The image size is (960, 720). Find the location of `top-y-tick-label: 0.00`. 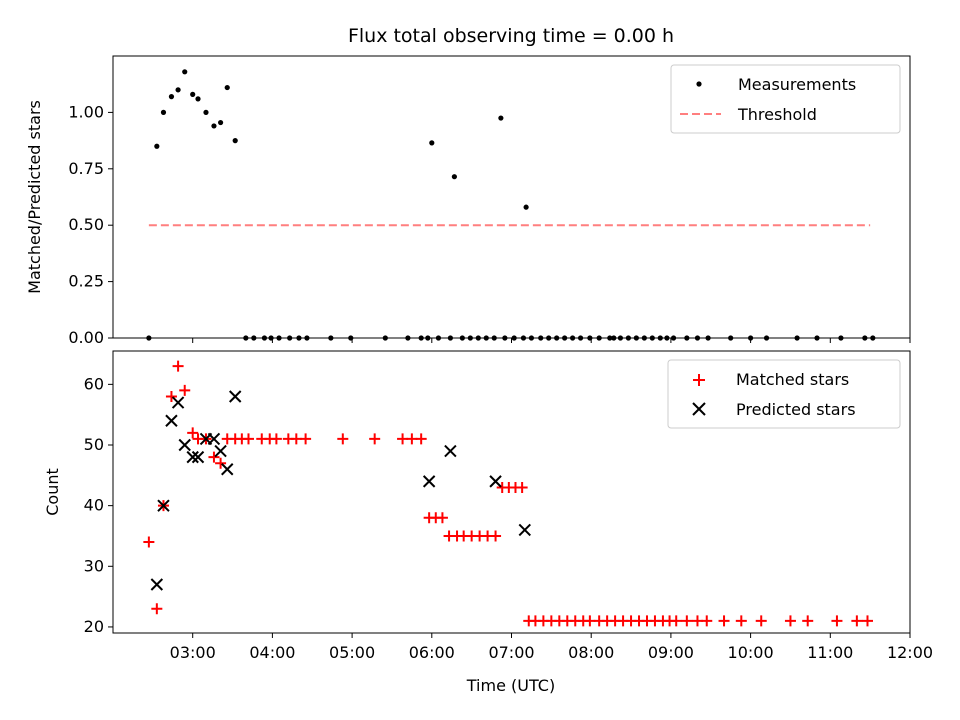

top-y-tick-label: 0.00 is located at coordinates (86, 337).